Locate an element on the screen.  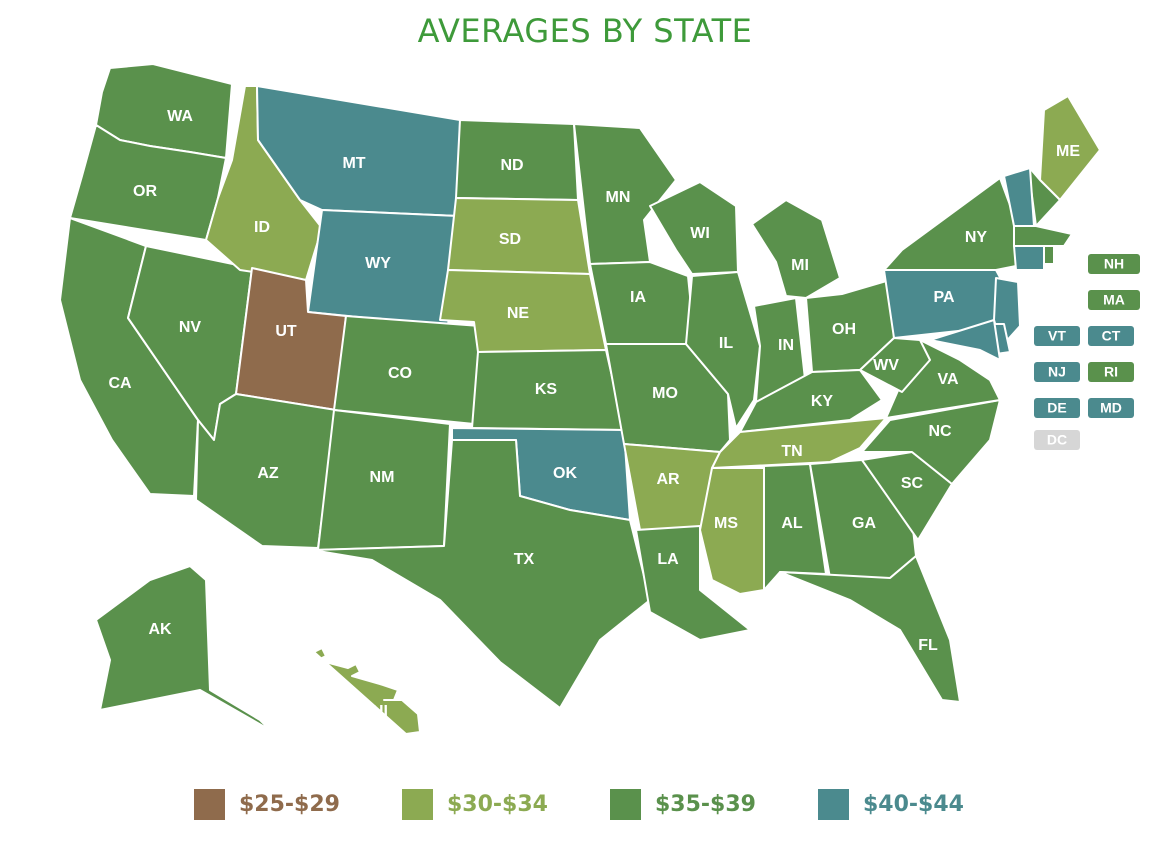
badge-vt: VT is located at coordinates (1057, 336).